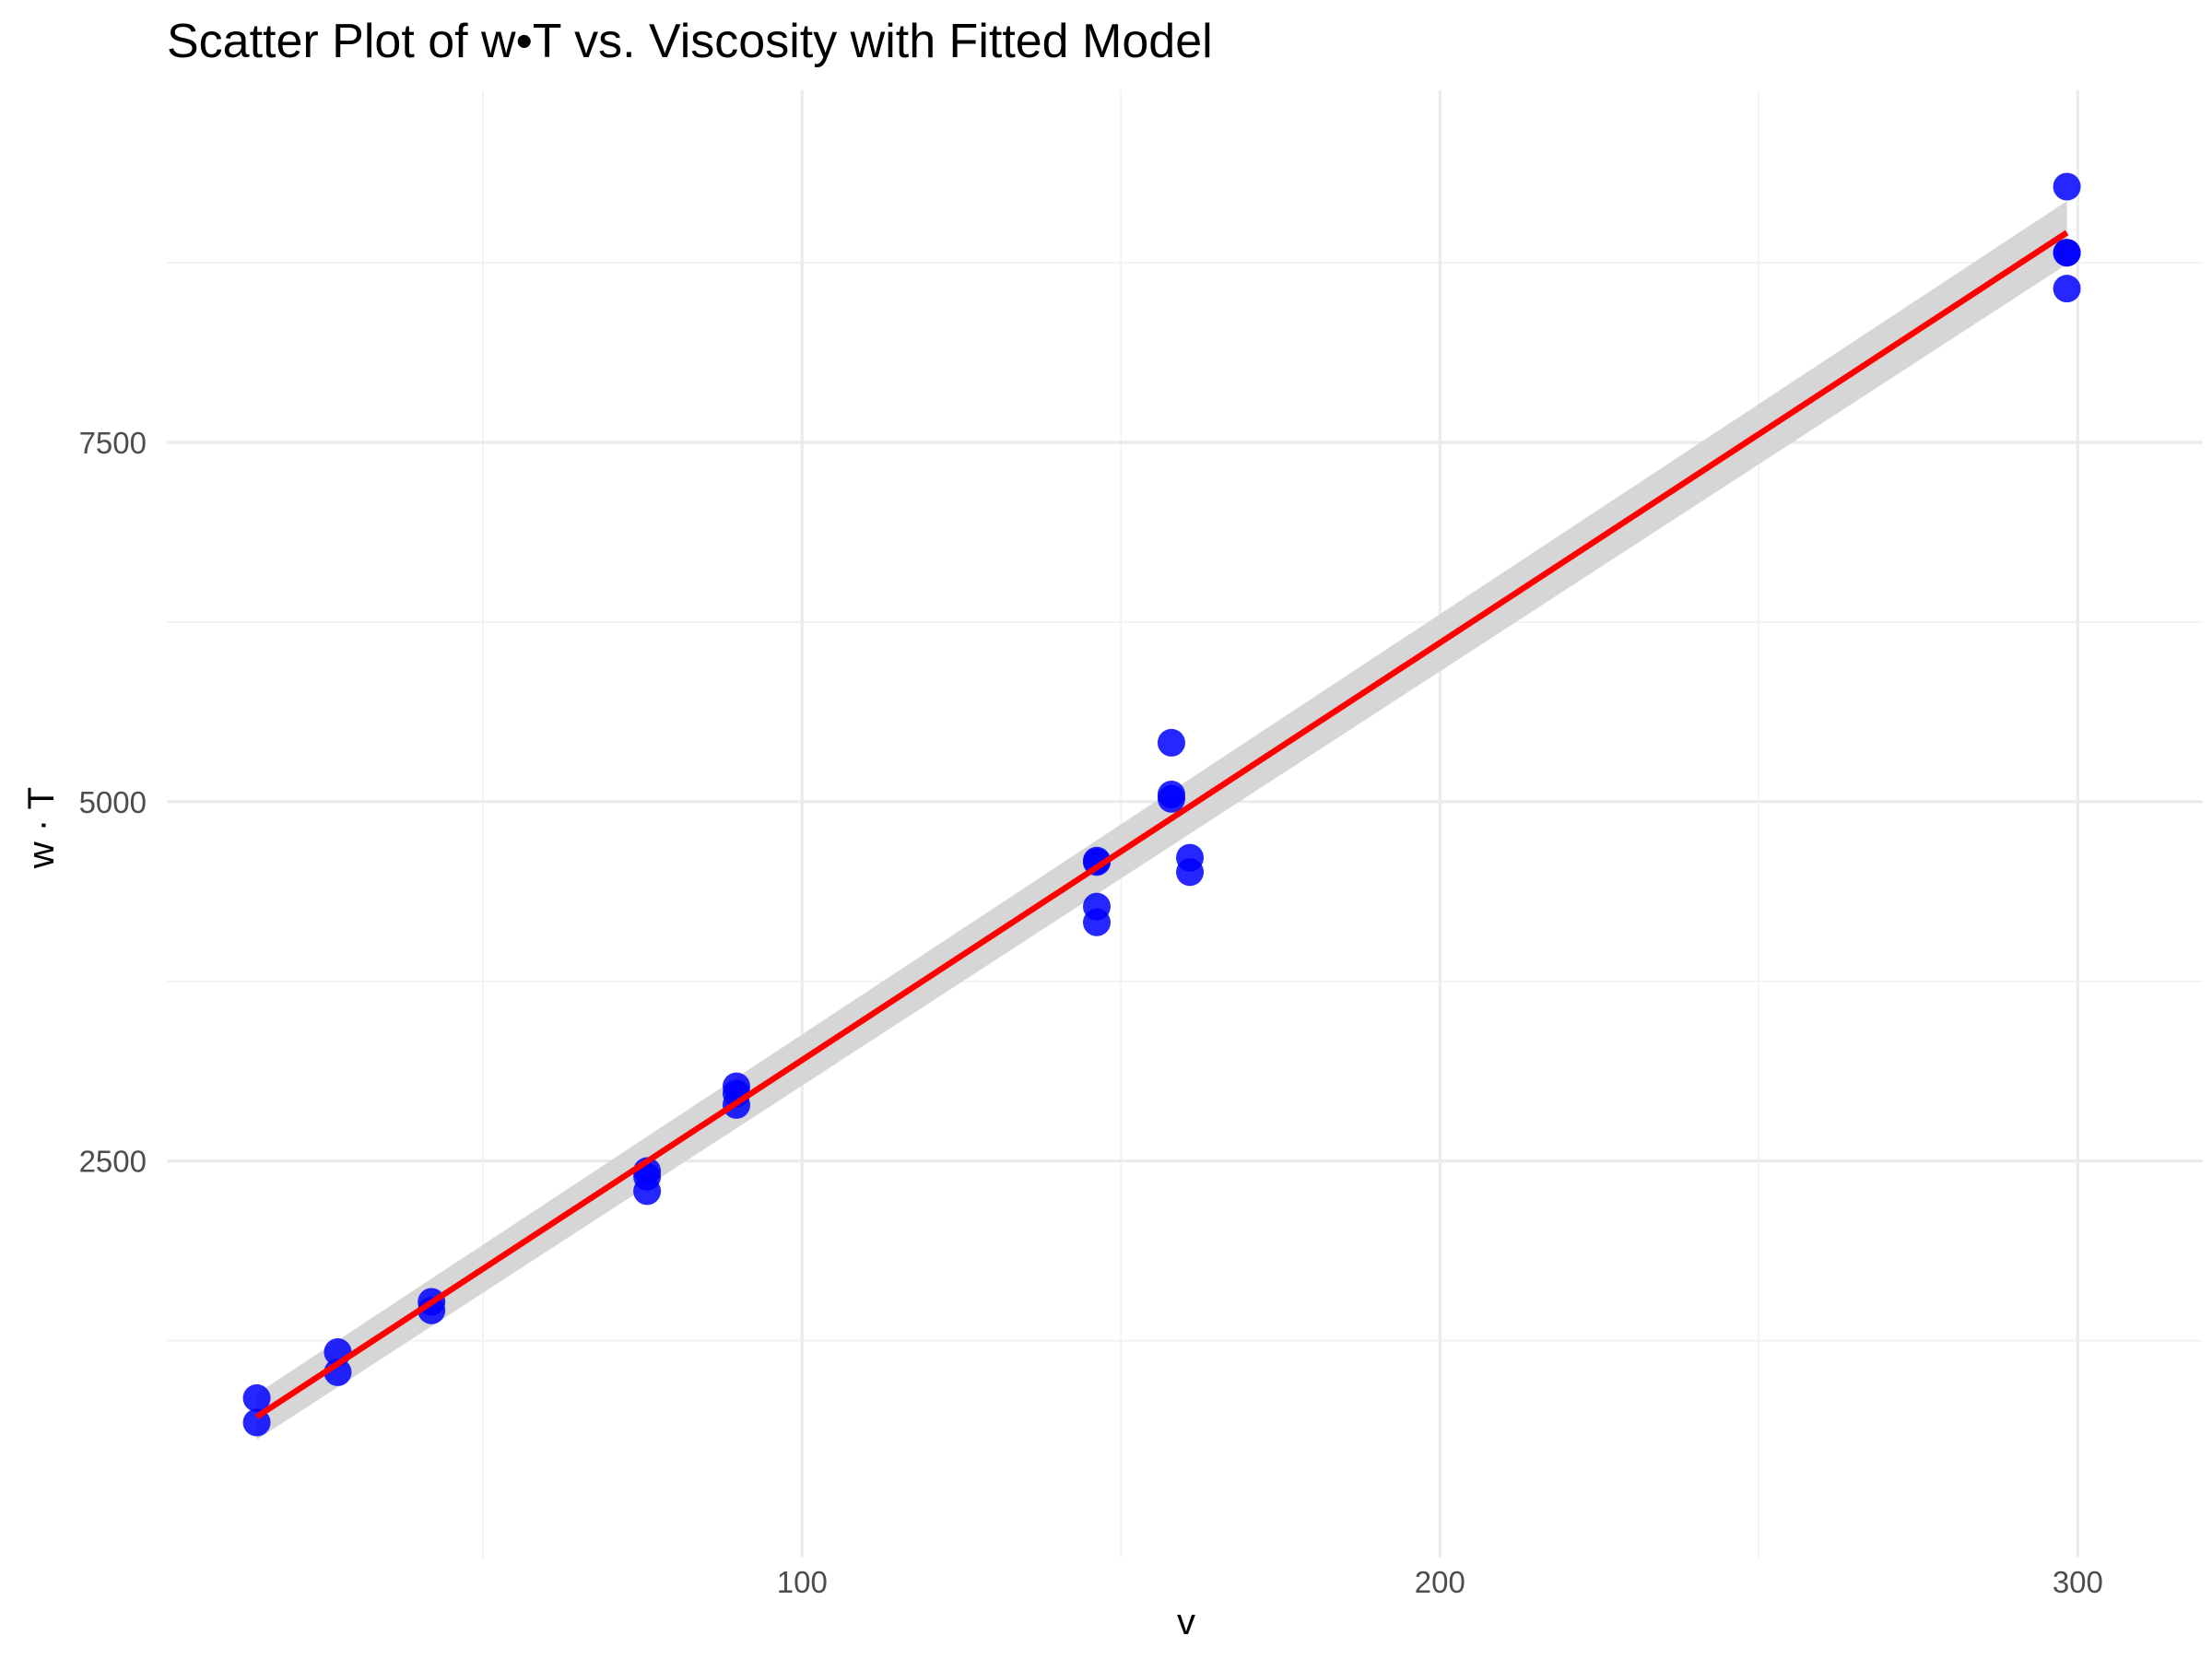 This screenshot has width=2212, height=1659. I want to click on y-tick-label: 2500, so click(113, 1162).